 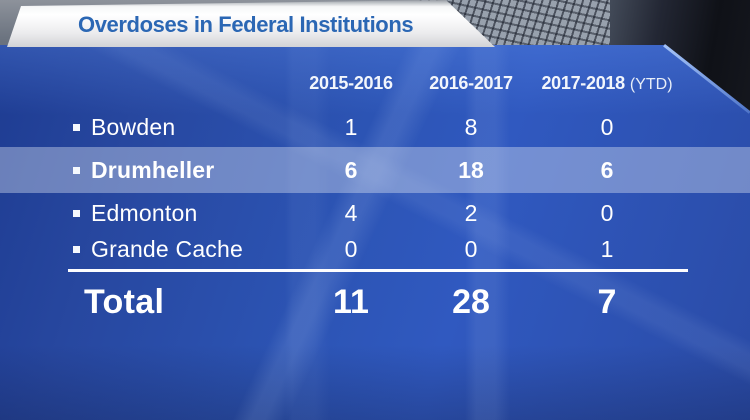 What do you see at coordinates (124, 301) in the screenshot?
I see `total-label: Total` at bounding box center [124, 301].